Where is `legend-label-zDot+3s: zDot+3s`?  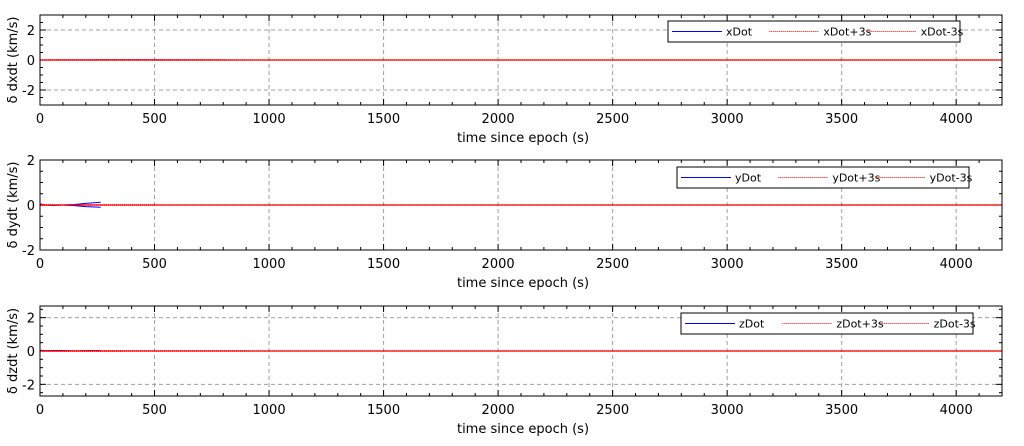 legend-label-zDot+3s: zDot+3s is located at coordinates (860, 324).